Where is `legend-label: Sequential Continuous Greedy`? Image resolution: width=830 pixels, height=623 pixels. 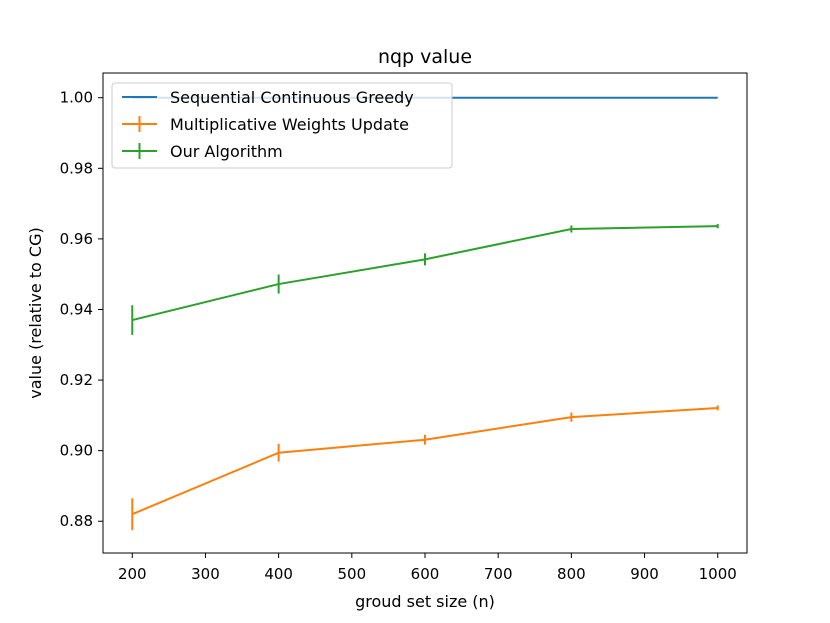
legend-label: Sequential Continuous Greedy is located at coordinates (292, 97).